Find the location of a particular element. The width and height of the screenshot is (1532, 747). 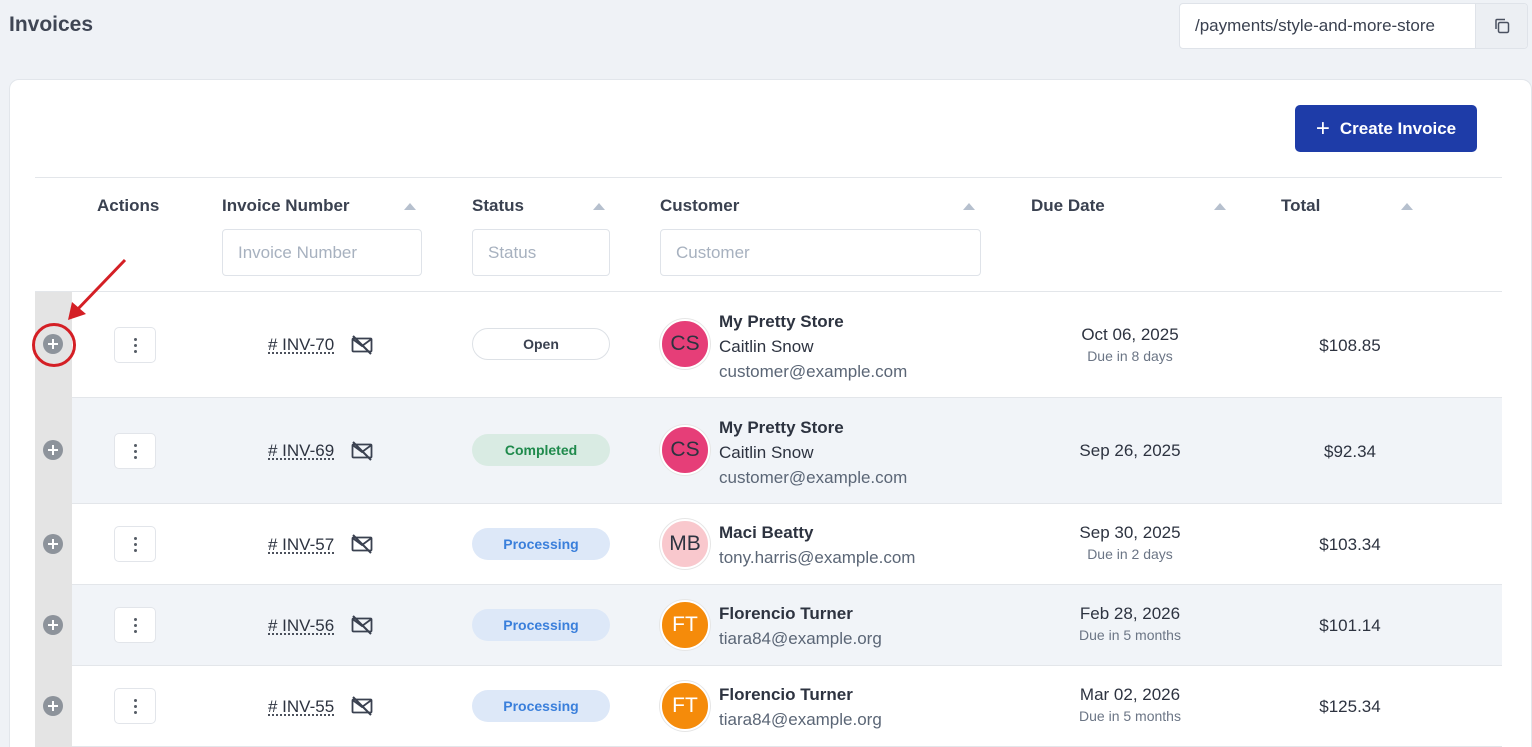

column-header-actions: Actions is located at coordinates (128, 205).